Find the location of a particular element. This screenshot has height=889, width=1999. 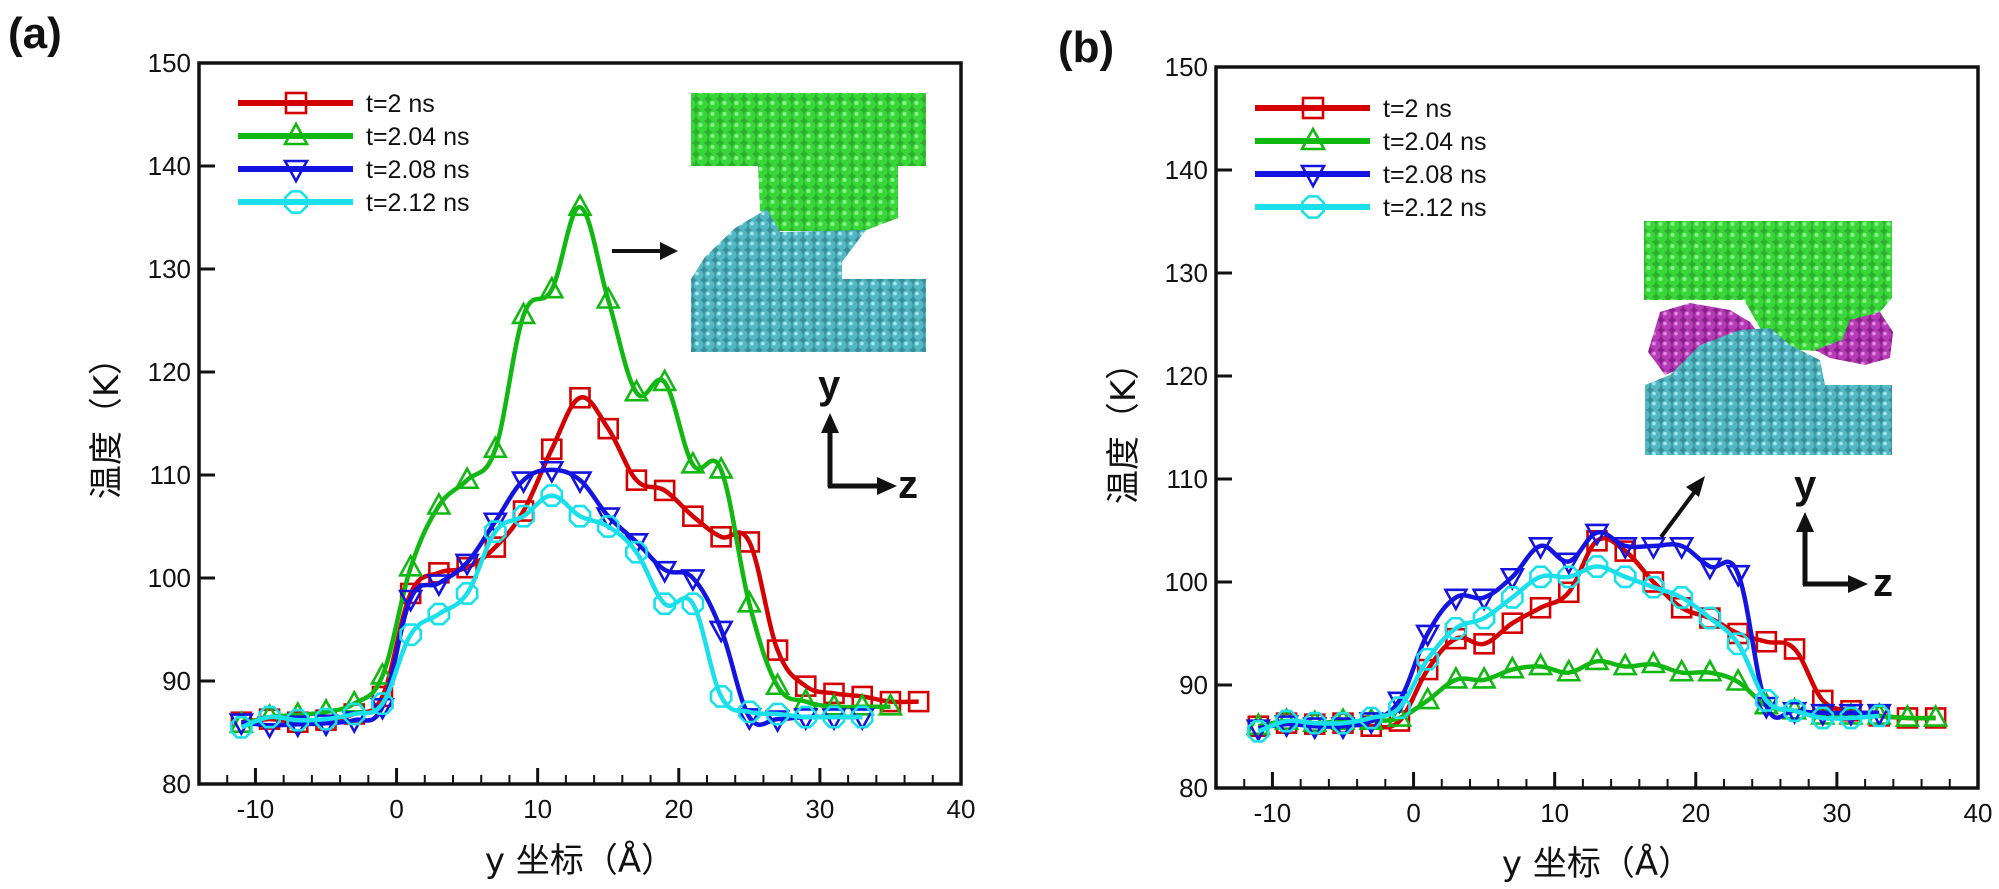

coord-label-z-b: z is located at coordinates (1883, 583).